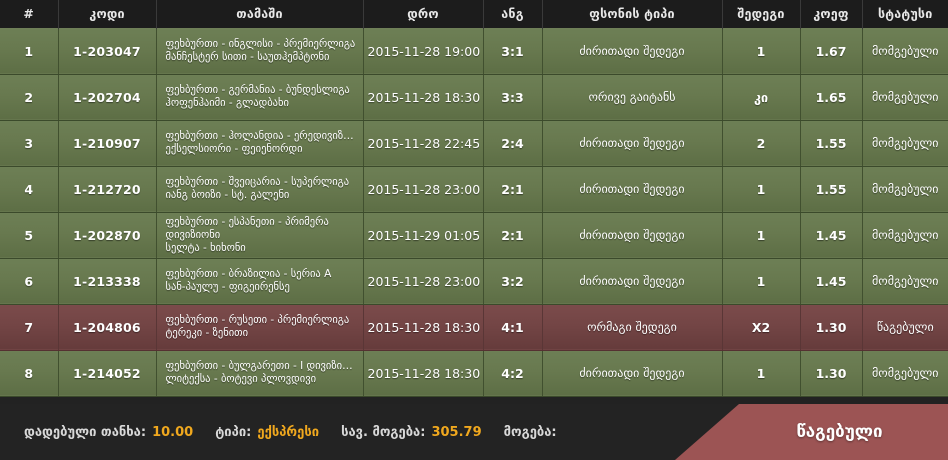 The height and width of the screenshot is (460, 948). Describe the element at coordinates (247, 221) in the screenshot. I see `game-line-1: ფეხბურთი - ესპანეთი - პრიმერა` at that location.